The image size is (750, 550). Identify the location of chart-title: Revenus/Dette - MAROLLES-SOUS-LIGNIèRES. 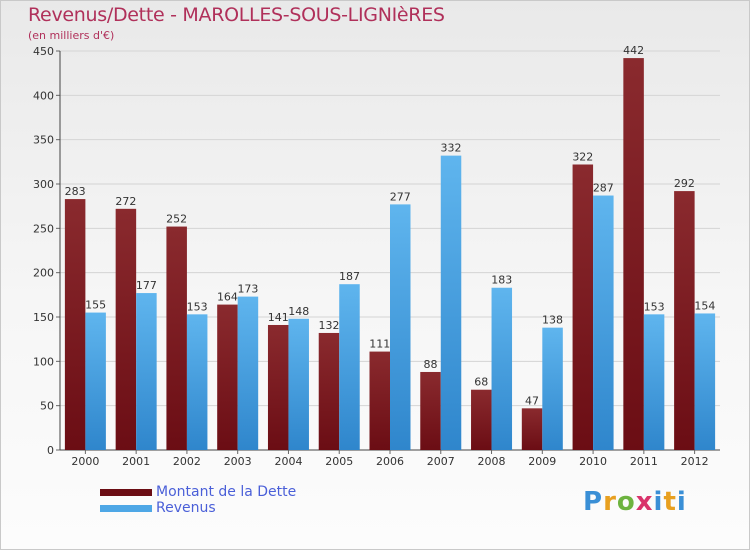
(236, 15).